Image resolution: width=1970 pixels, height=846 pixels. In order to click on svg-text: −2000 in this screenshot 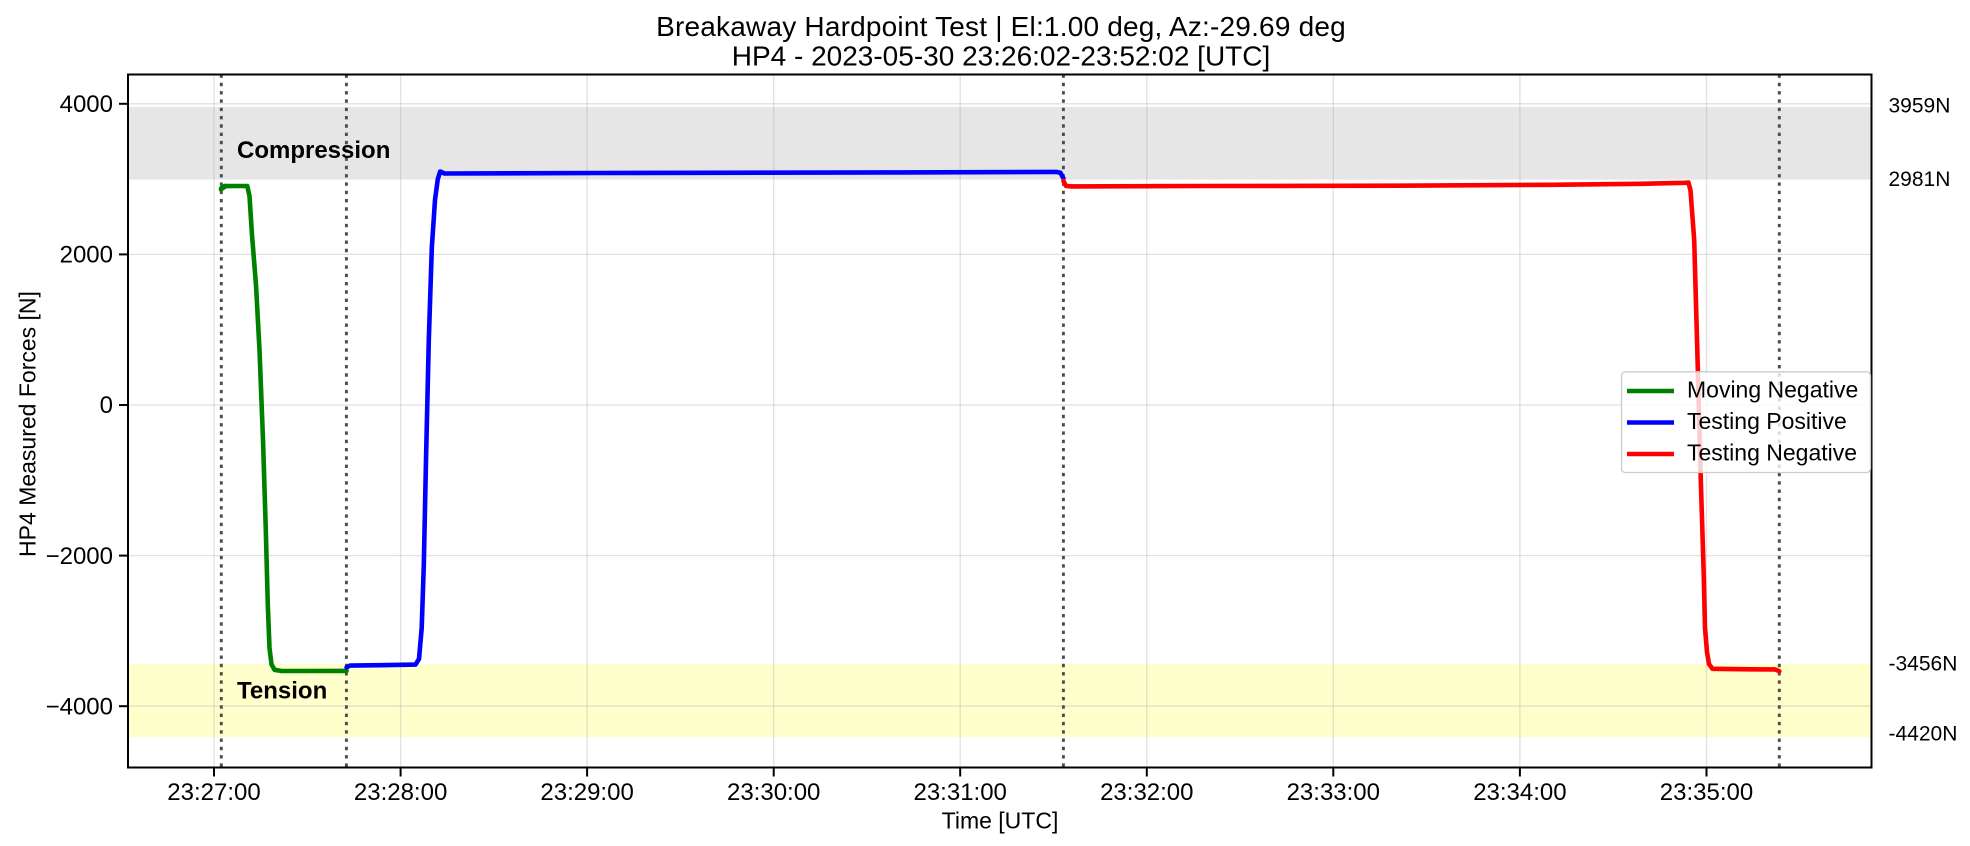, I will do `click(79, 556)`.